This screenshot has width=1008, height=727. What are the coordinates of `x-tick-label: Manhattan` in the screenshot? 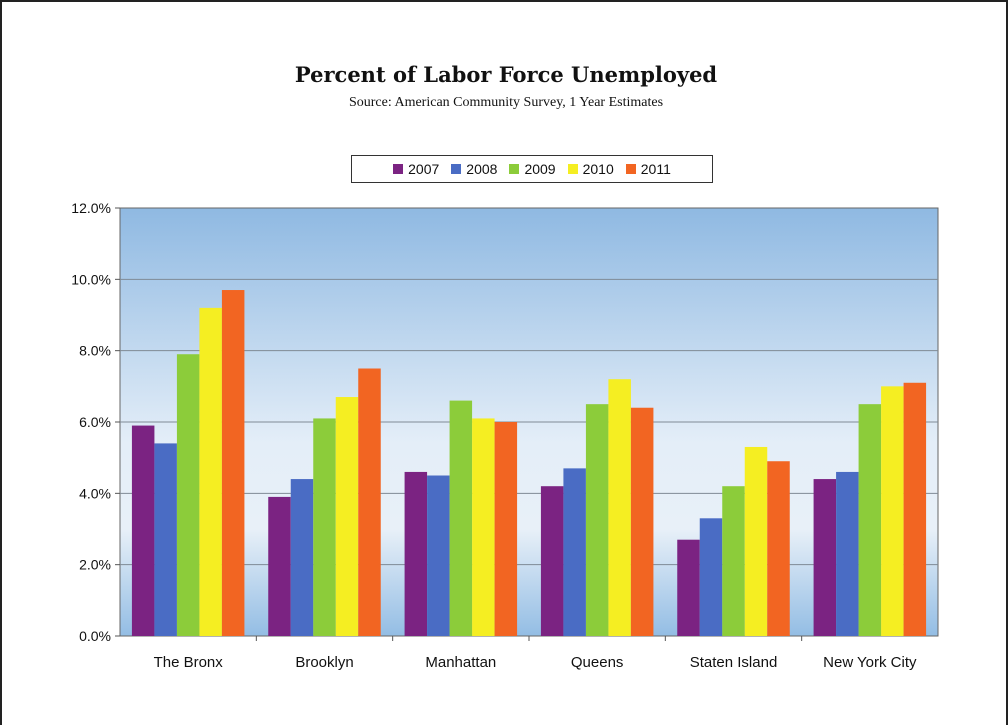 It's located at (460, 662).